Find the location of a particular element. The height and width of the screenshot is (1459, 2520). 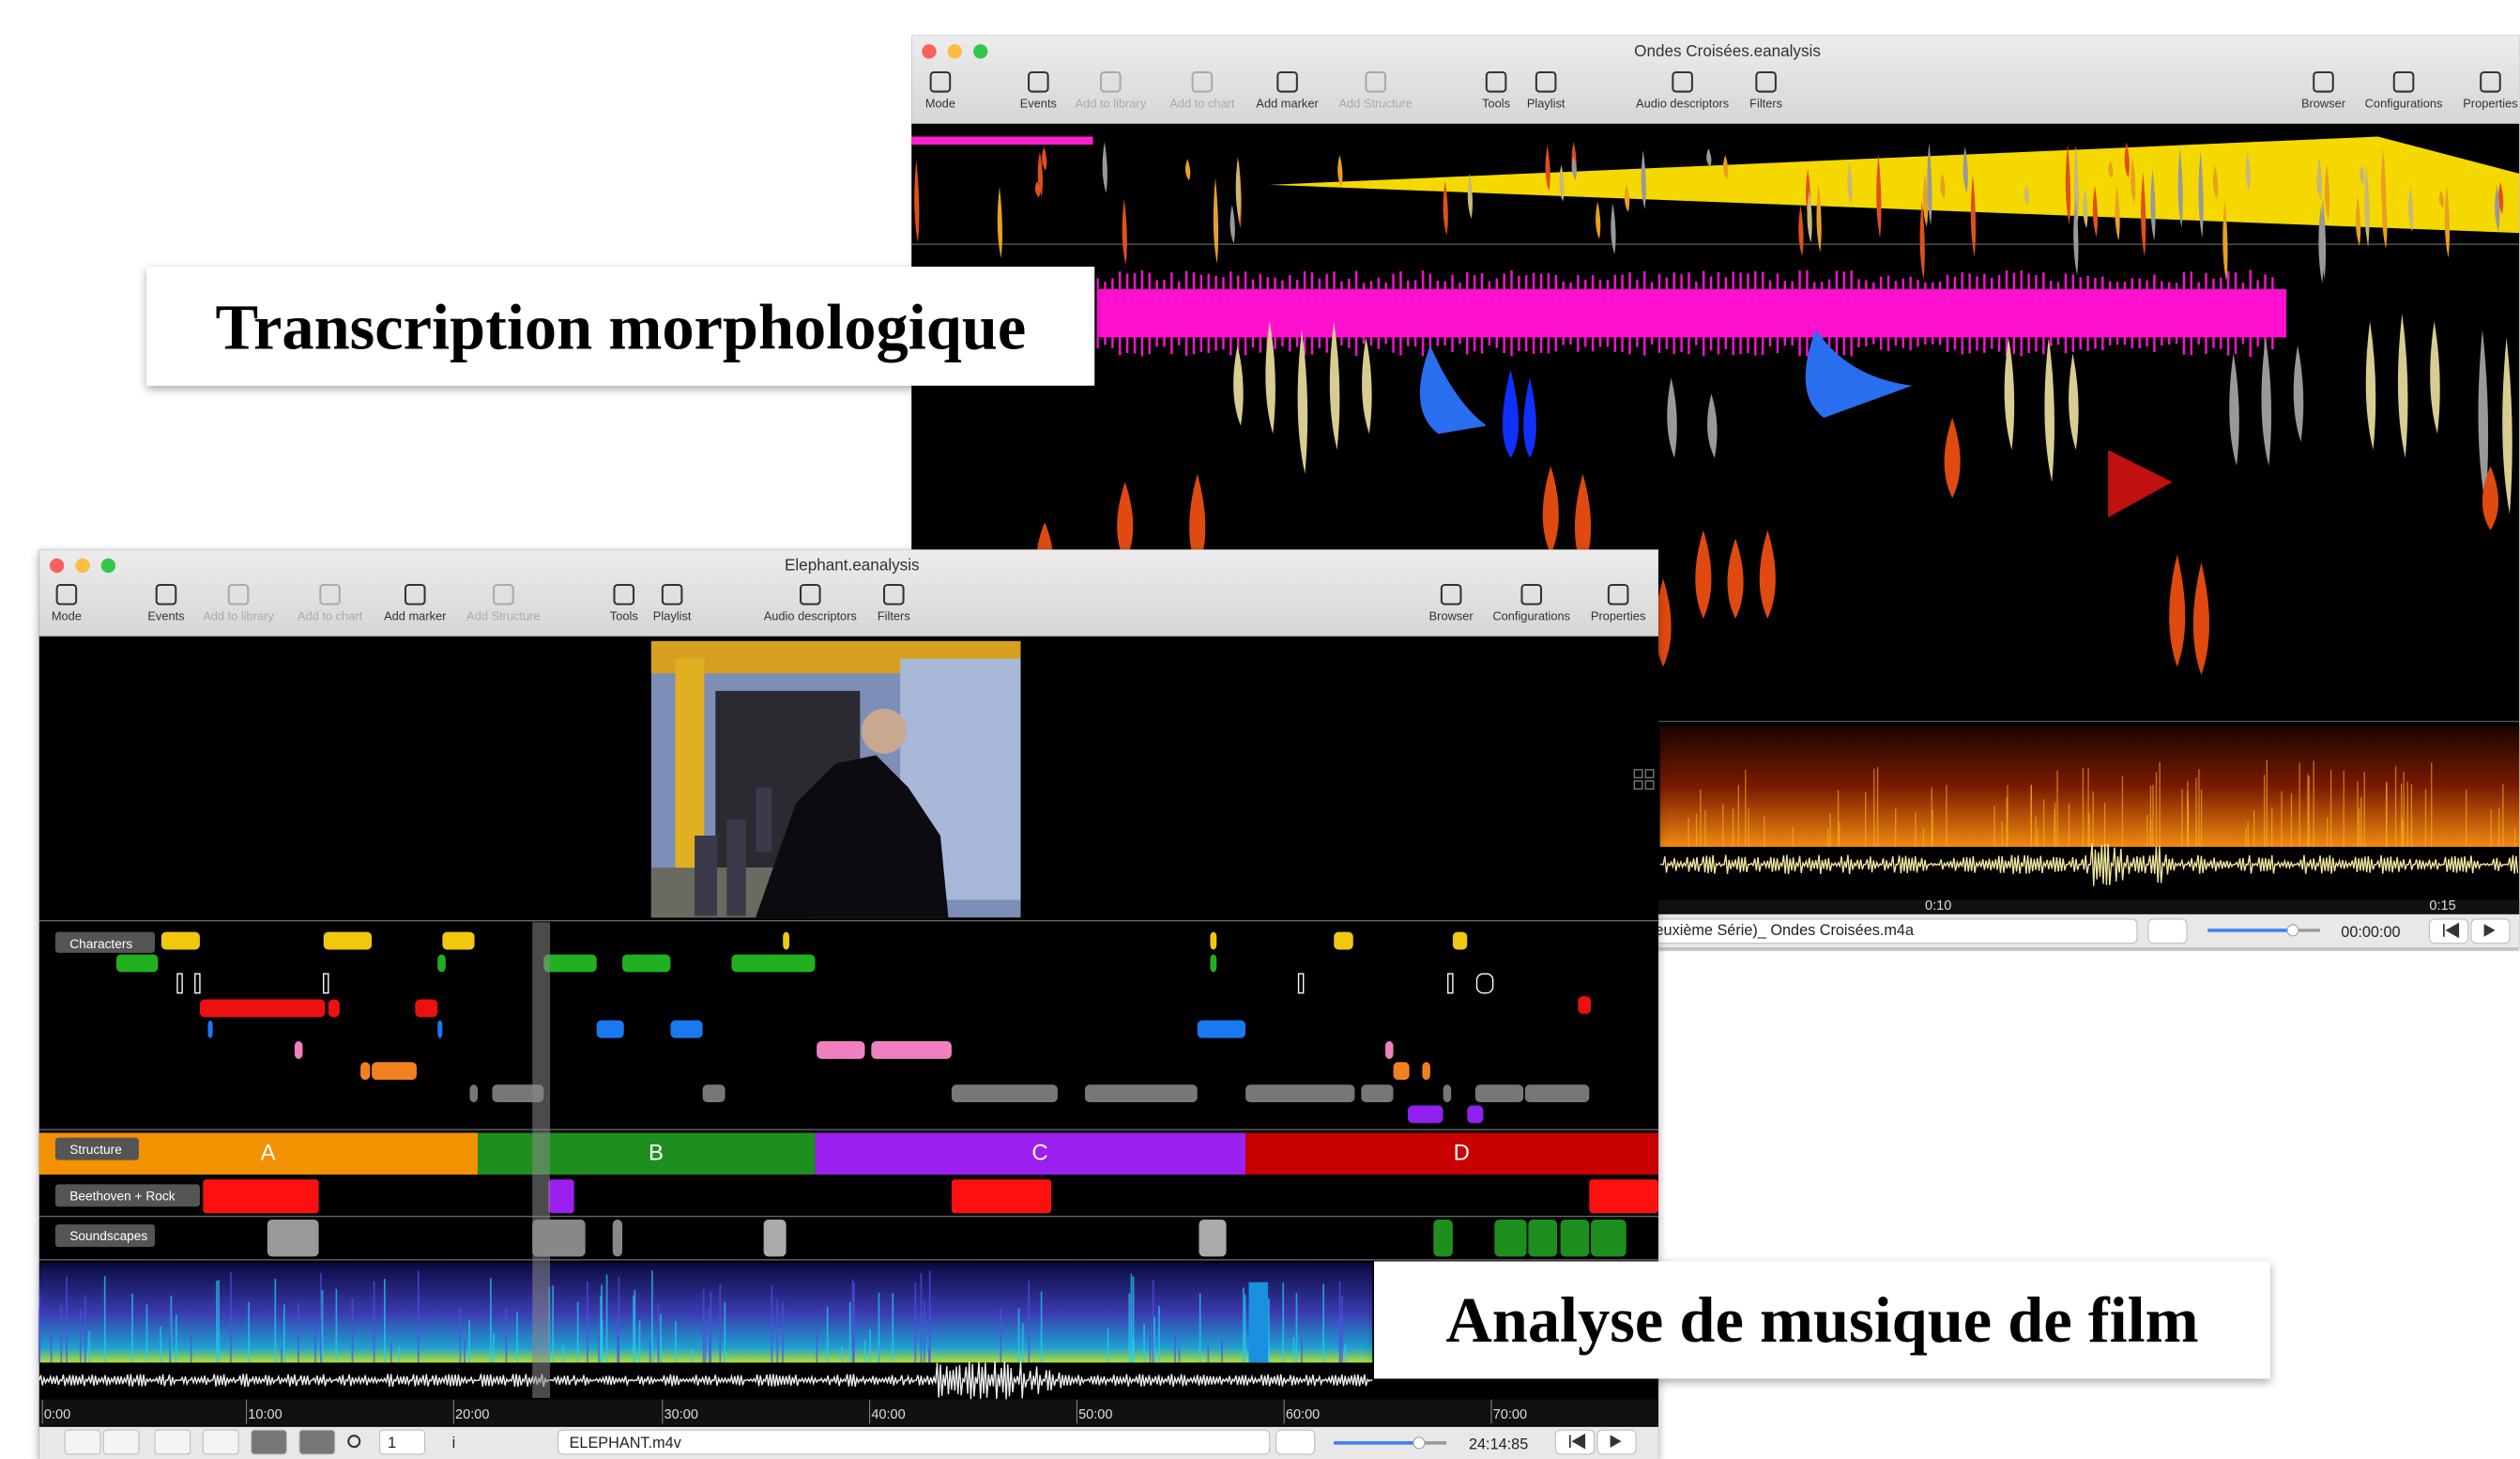

zoom-field is located at coordinates (402, 1442).